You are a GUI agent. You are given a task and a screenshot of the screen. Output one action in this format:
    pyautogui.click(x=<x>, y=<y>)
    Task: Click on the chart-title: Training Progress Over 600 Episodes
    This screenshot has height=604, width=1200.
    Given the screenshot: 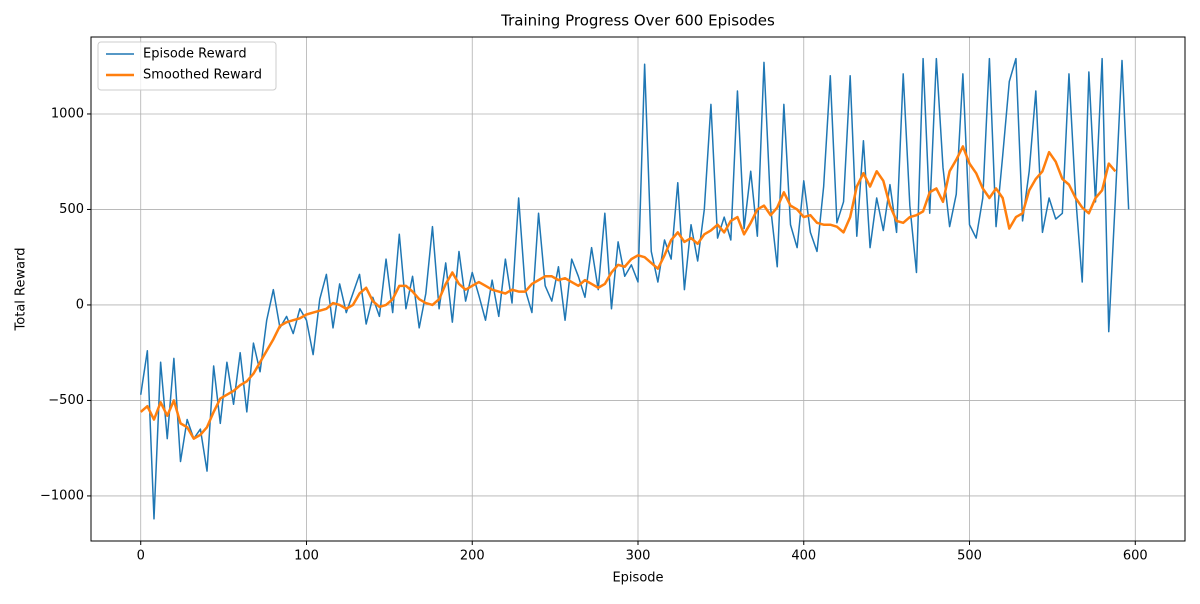 What is the action you would take?
    pyautogui.click(x=637, y=21)
    